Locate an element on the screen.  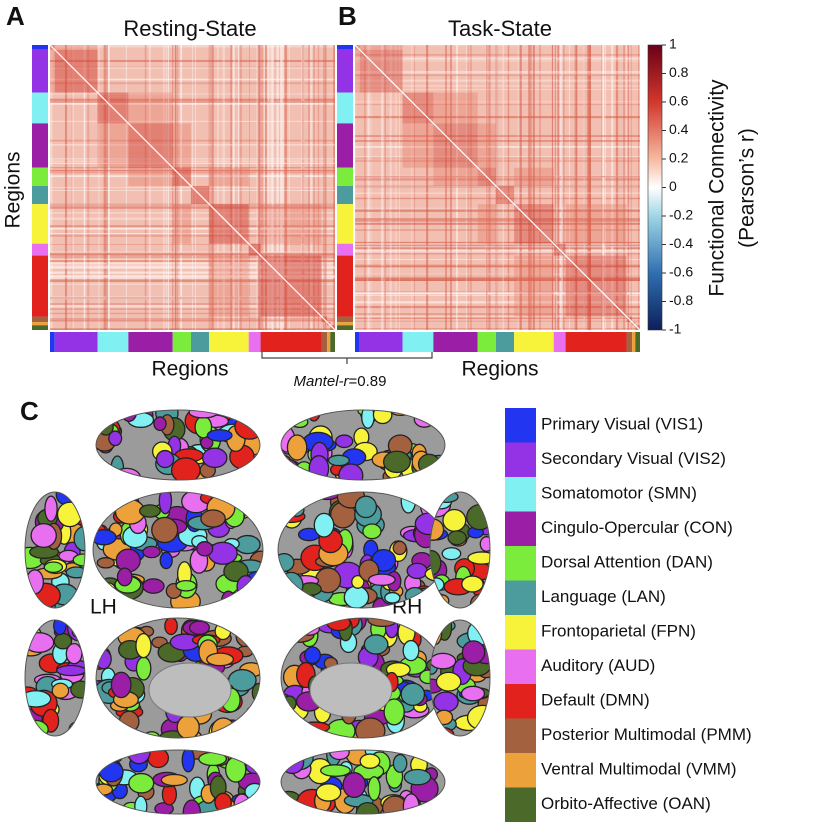
legend-label: Cingulo-Opercular (CON) is located at coordinates (637, 527).